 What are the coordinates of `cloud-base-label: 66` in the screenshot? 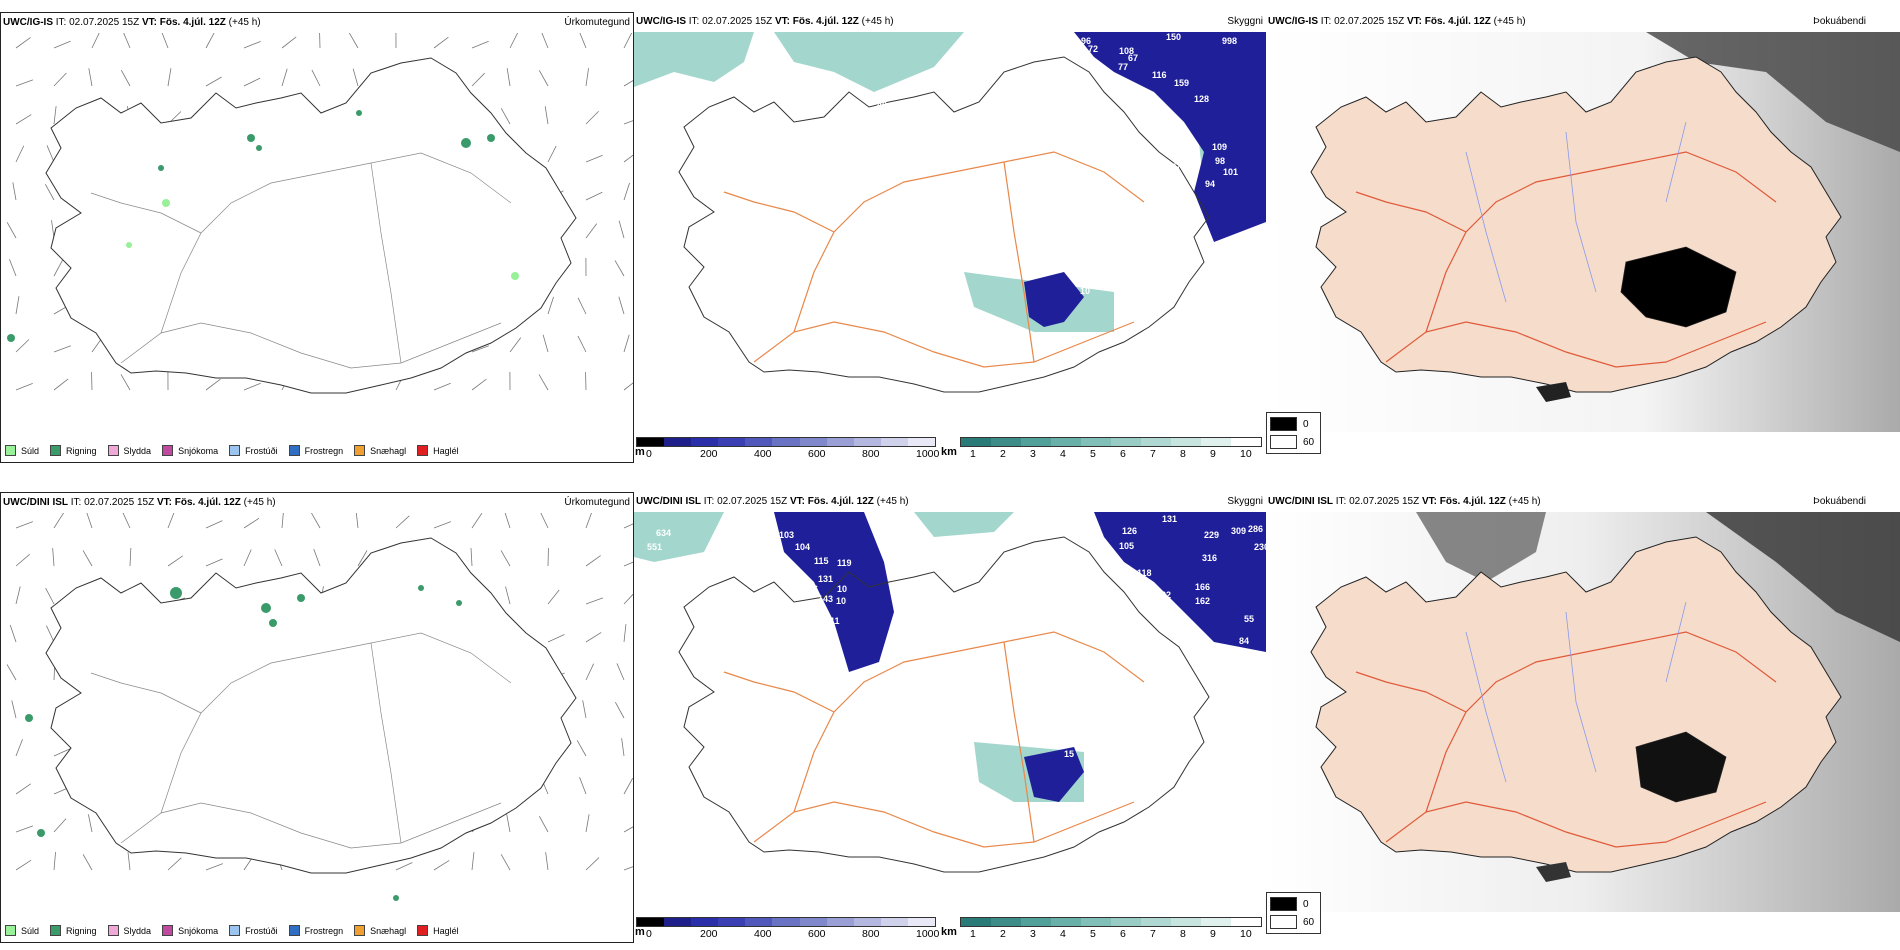 It's located at (1143, 242).